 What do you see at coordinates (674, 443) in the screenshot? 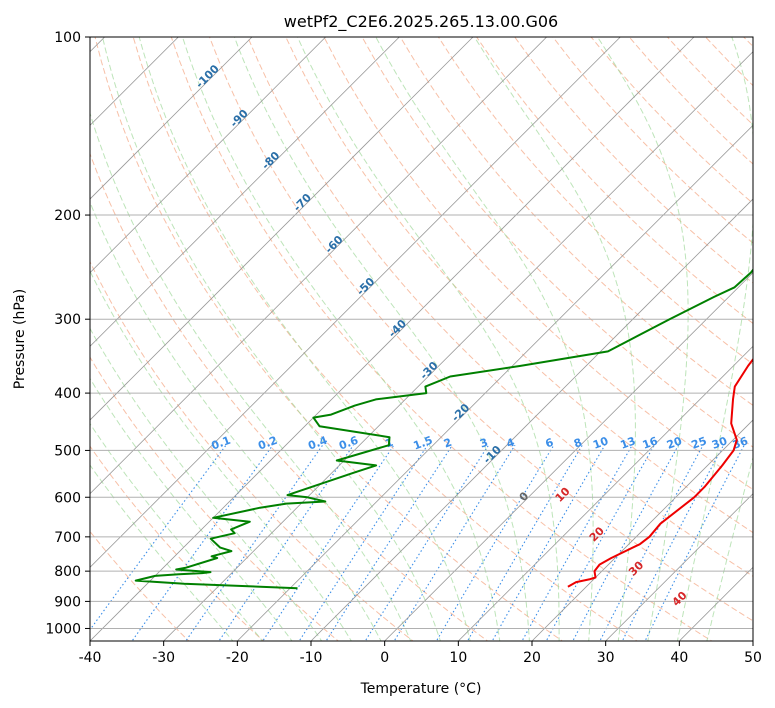
I see `mixing-ratio-label: 20` at bounding box center [674, 443].